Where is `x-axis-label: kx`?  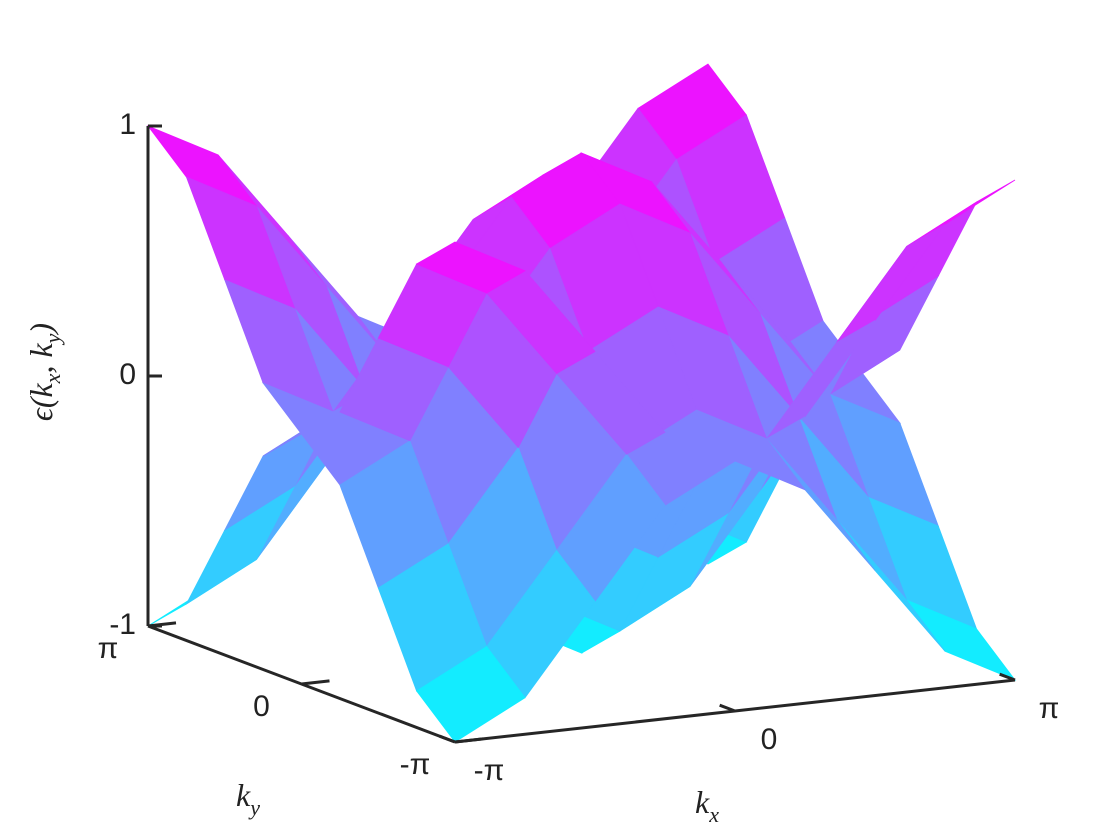 x-axis-label: kx is located at coordinates (707, 805).